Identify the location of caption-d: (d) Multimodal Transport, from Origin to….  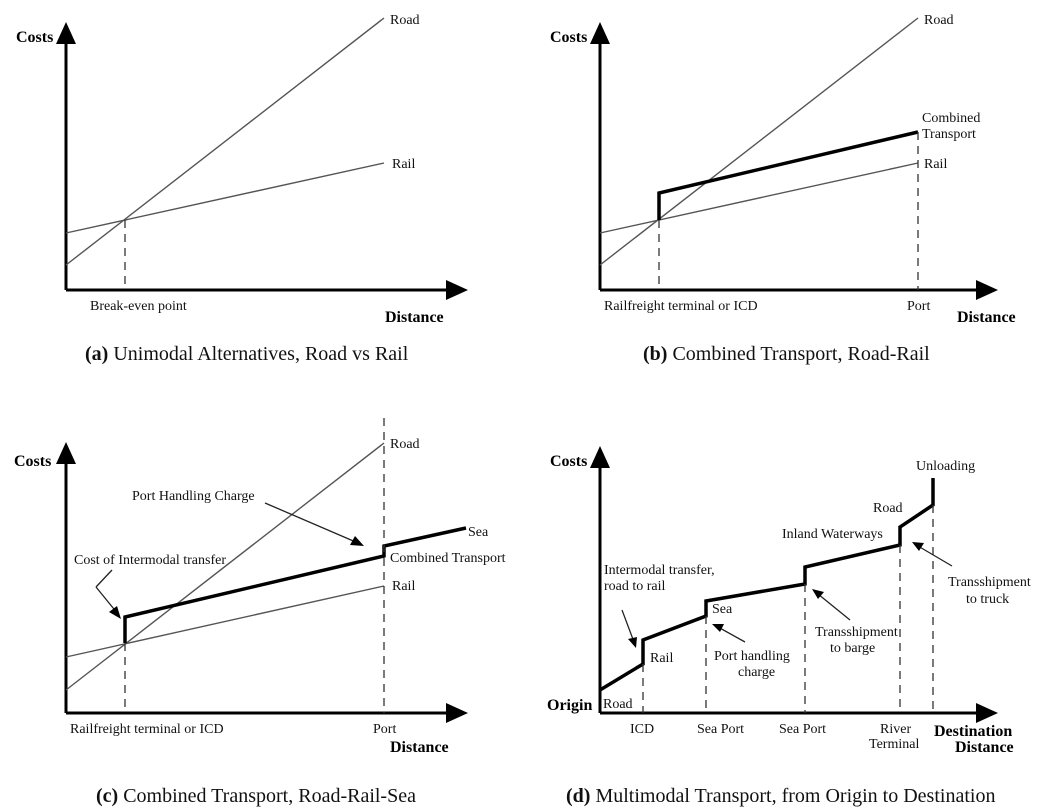
(780, 796).